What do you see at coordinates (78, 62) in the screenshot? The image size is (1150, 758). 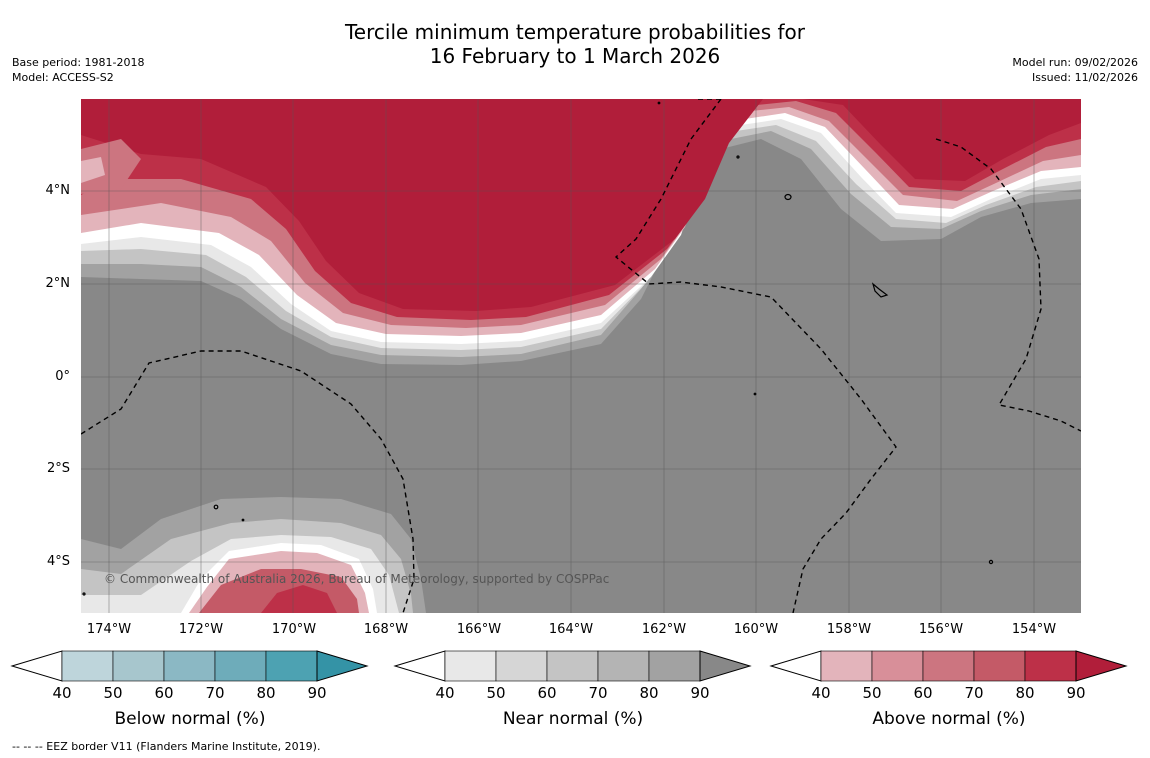 I see `base-period: Base period: 1981-2018` at bounding box center [78, 62].